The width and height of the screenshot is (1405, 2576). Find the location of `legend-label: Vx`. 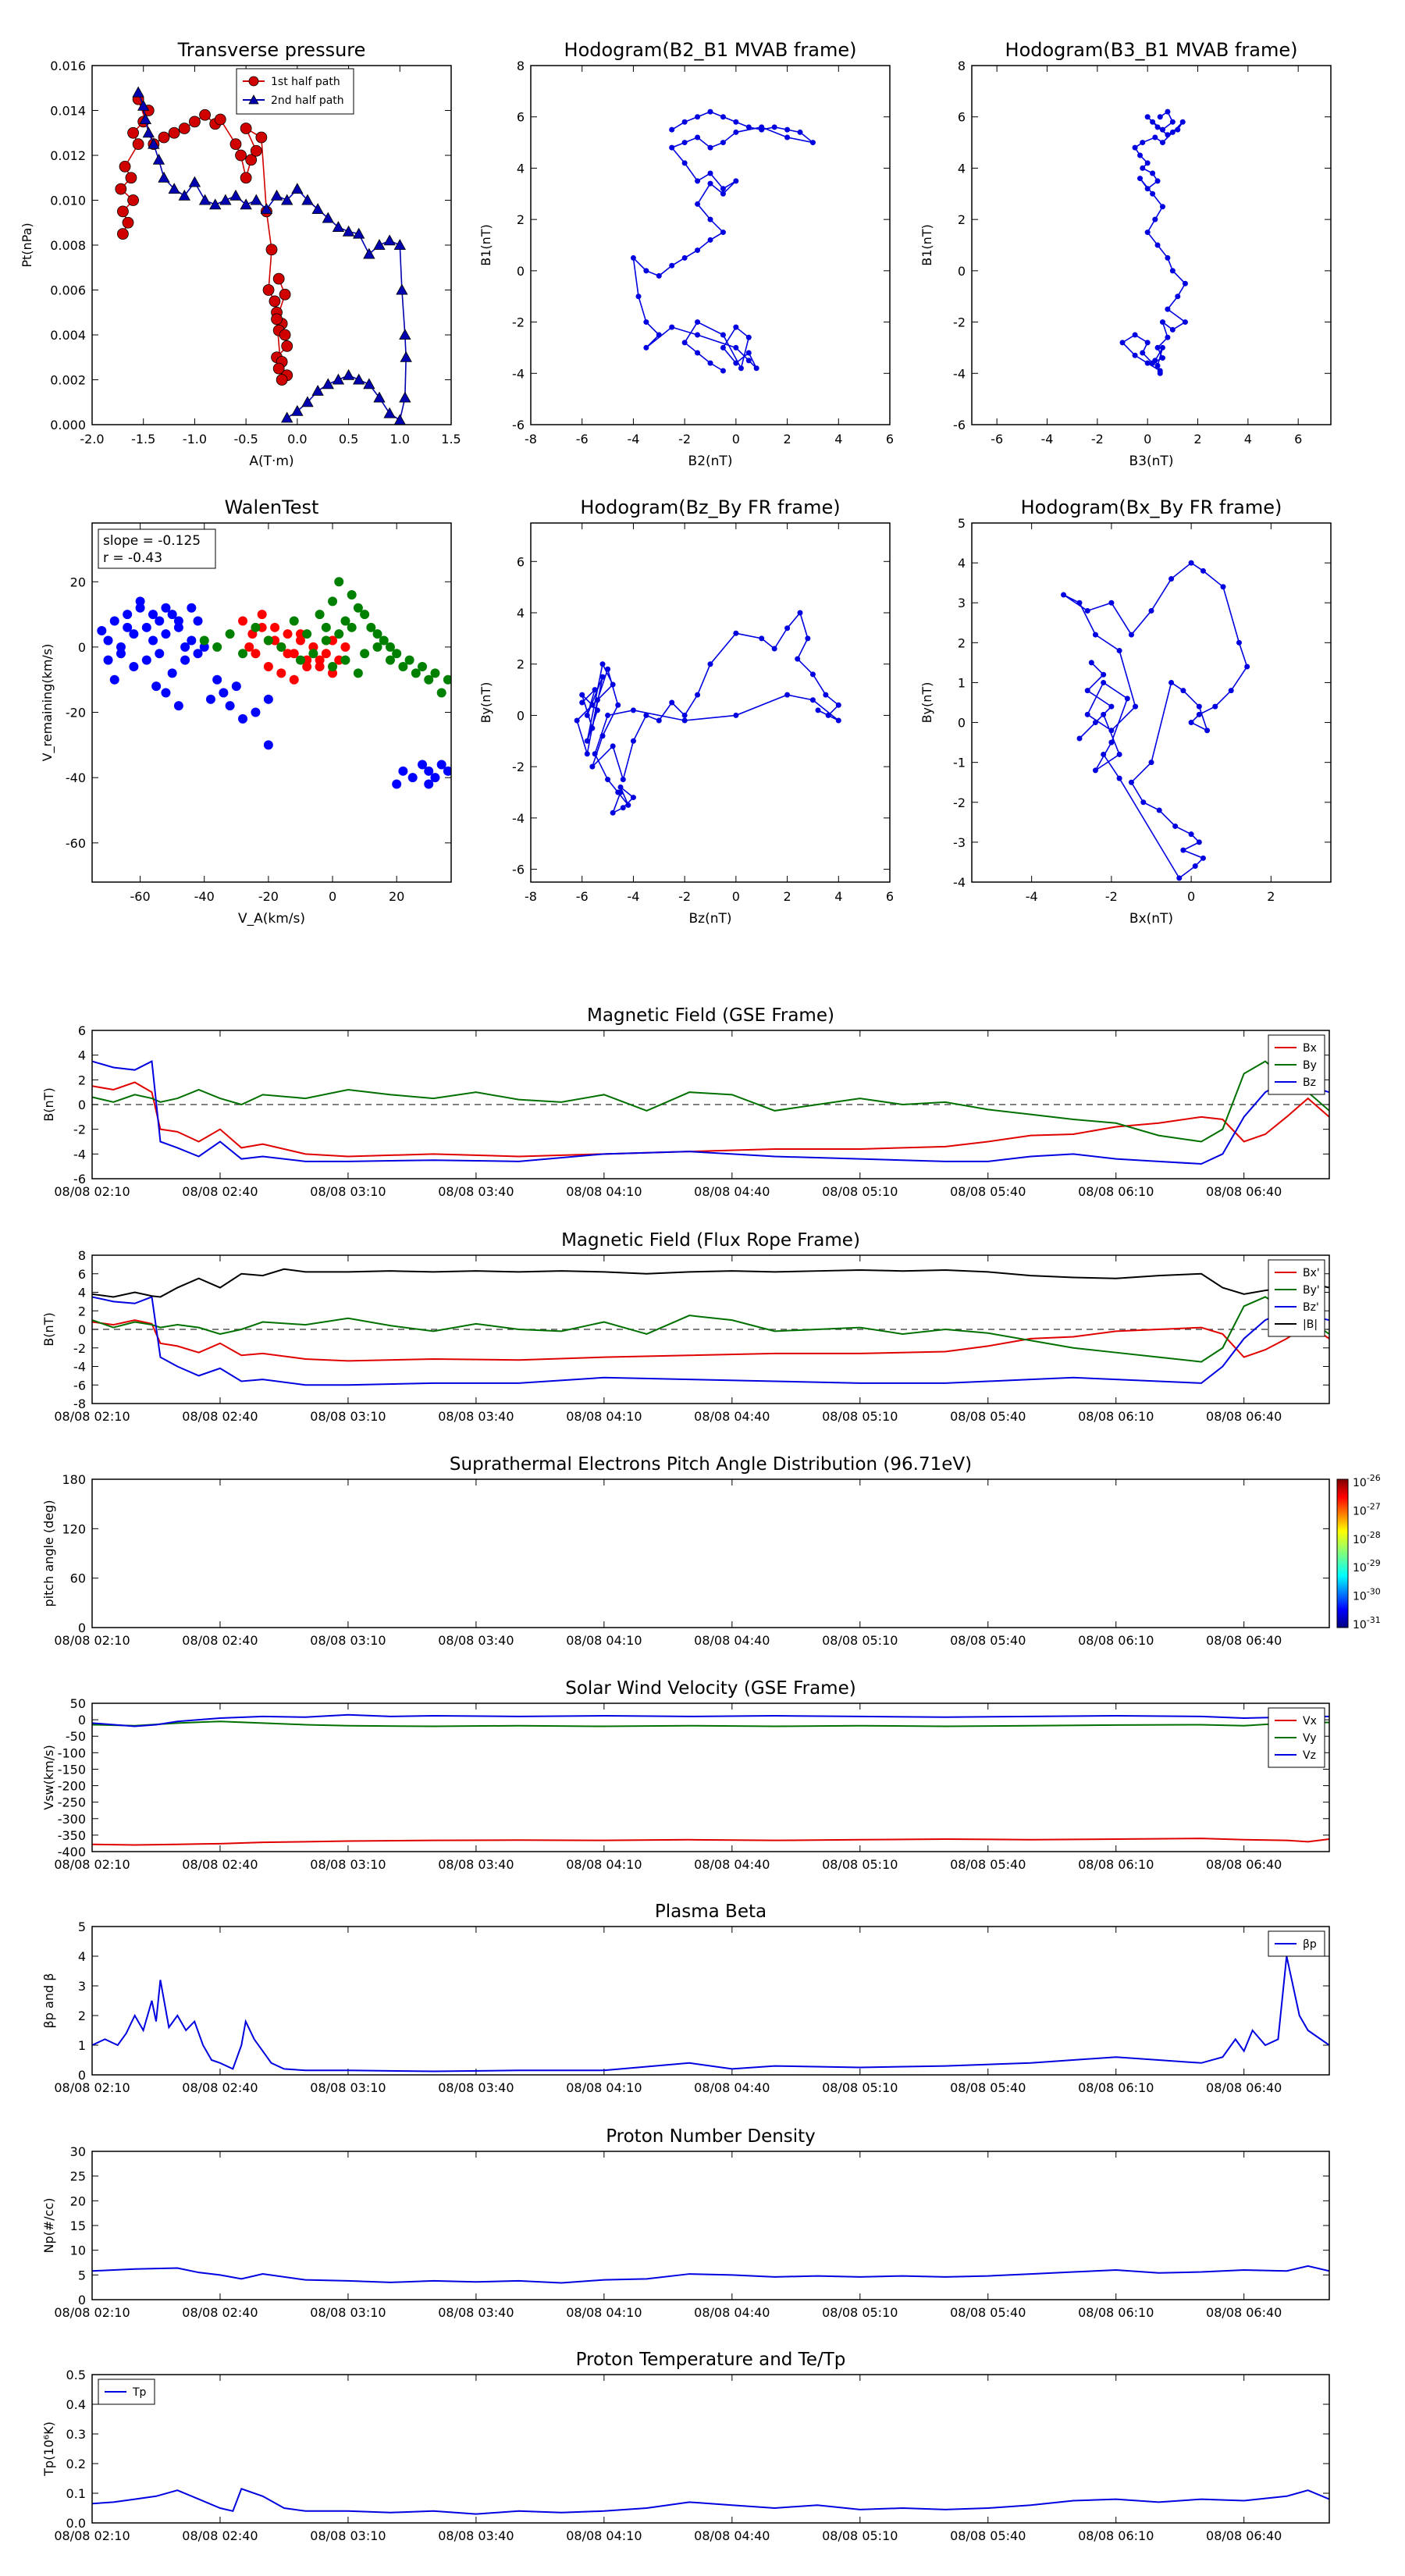

legend-label: Vx is located at coordinates (1310, 1721).